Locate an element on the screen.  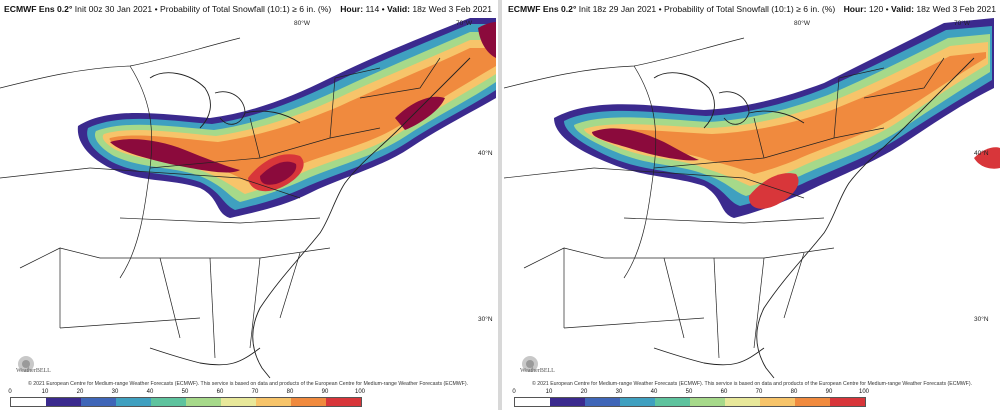
hour-value: 114 is located at coordinates (372, 9).